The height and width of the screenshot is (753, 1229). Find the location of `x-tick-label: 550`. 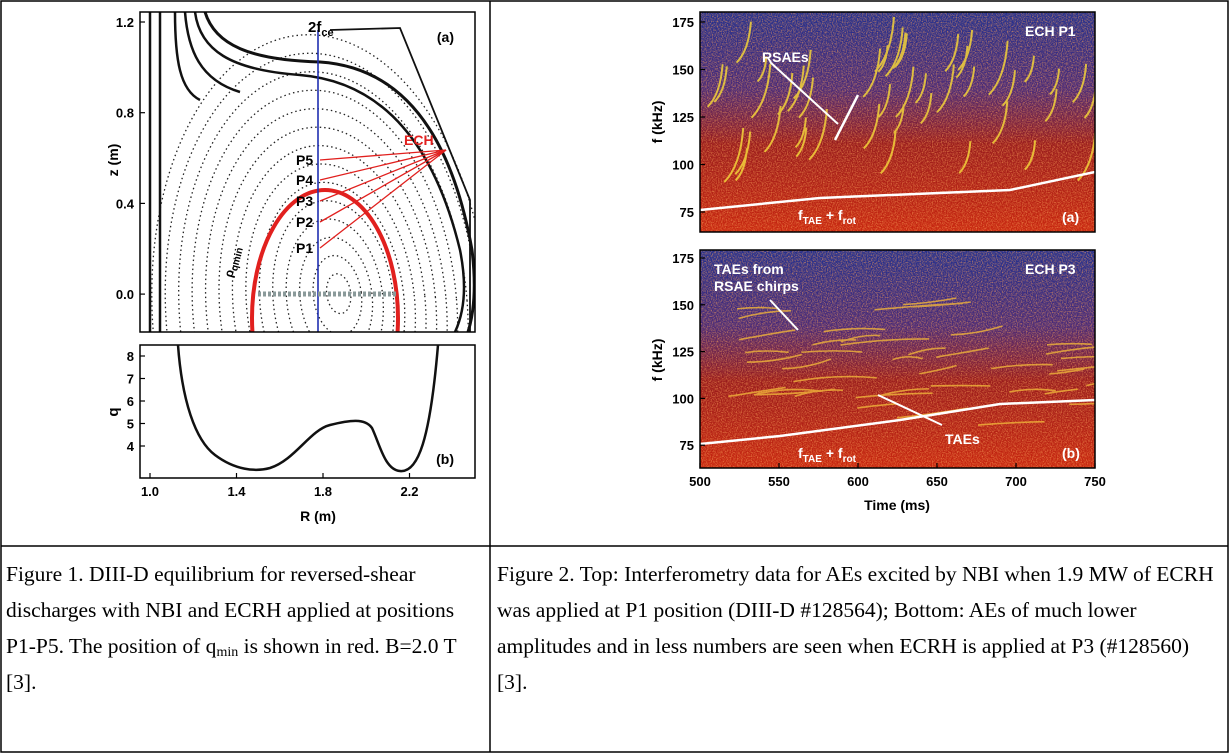

x-tick-label: 550 is located at coordinates (779, 481).